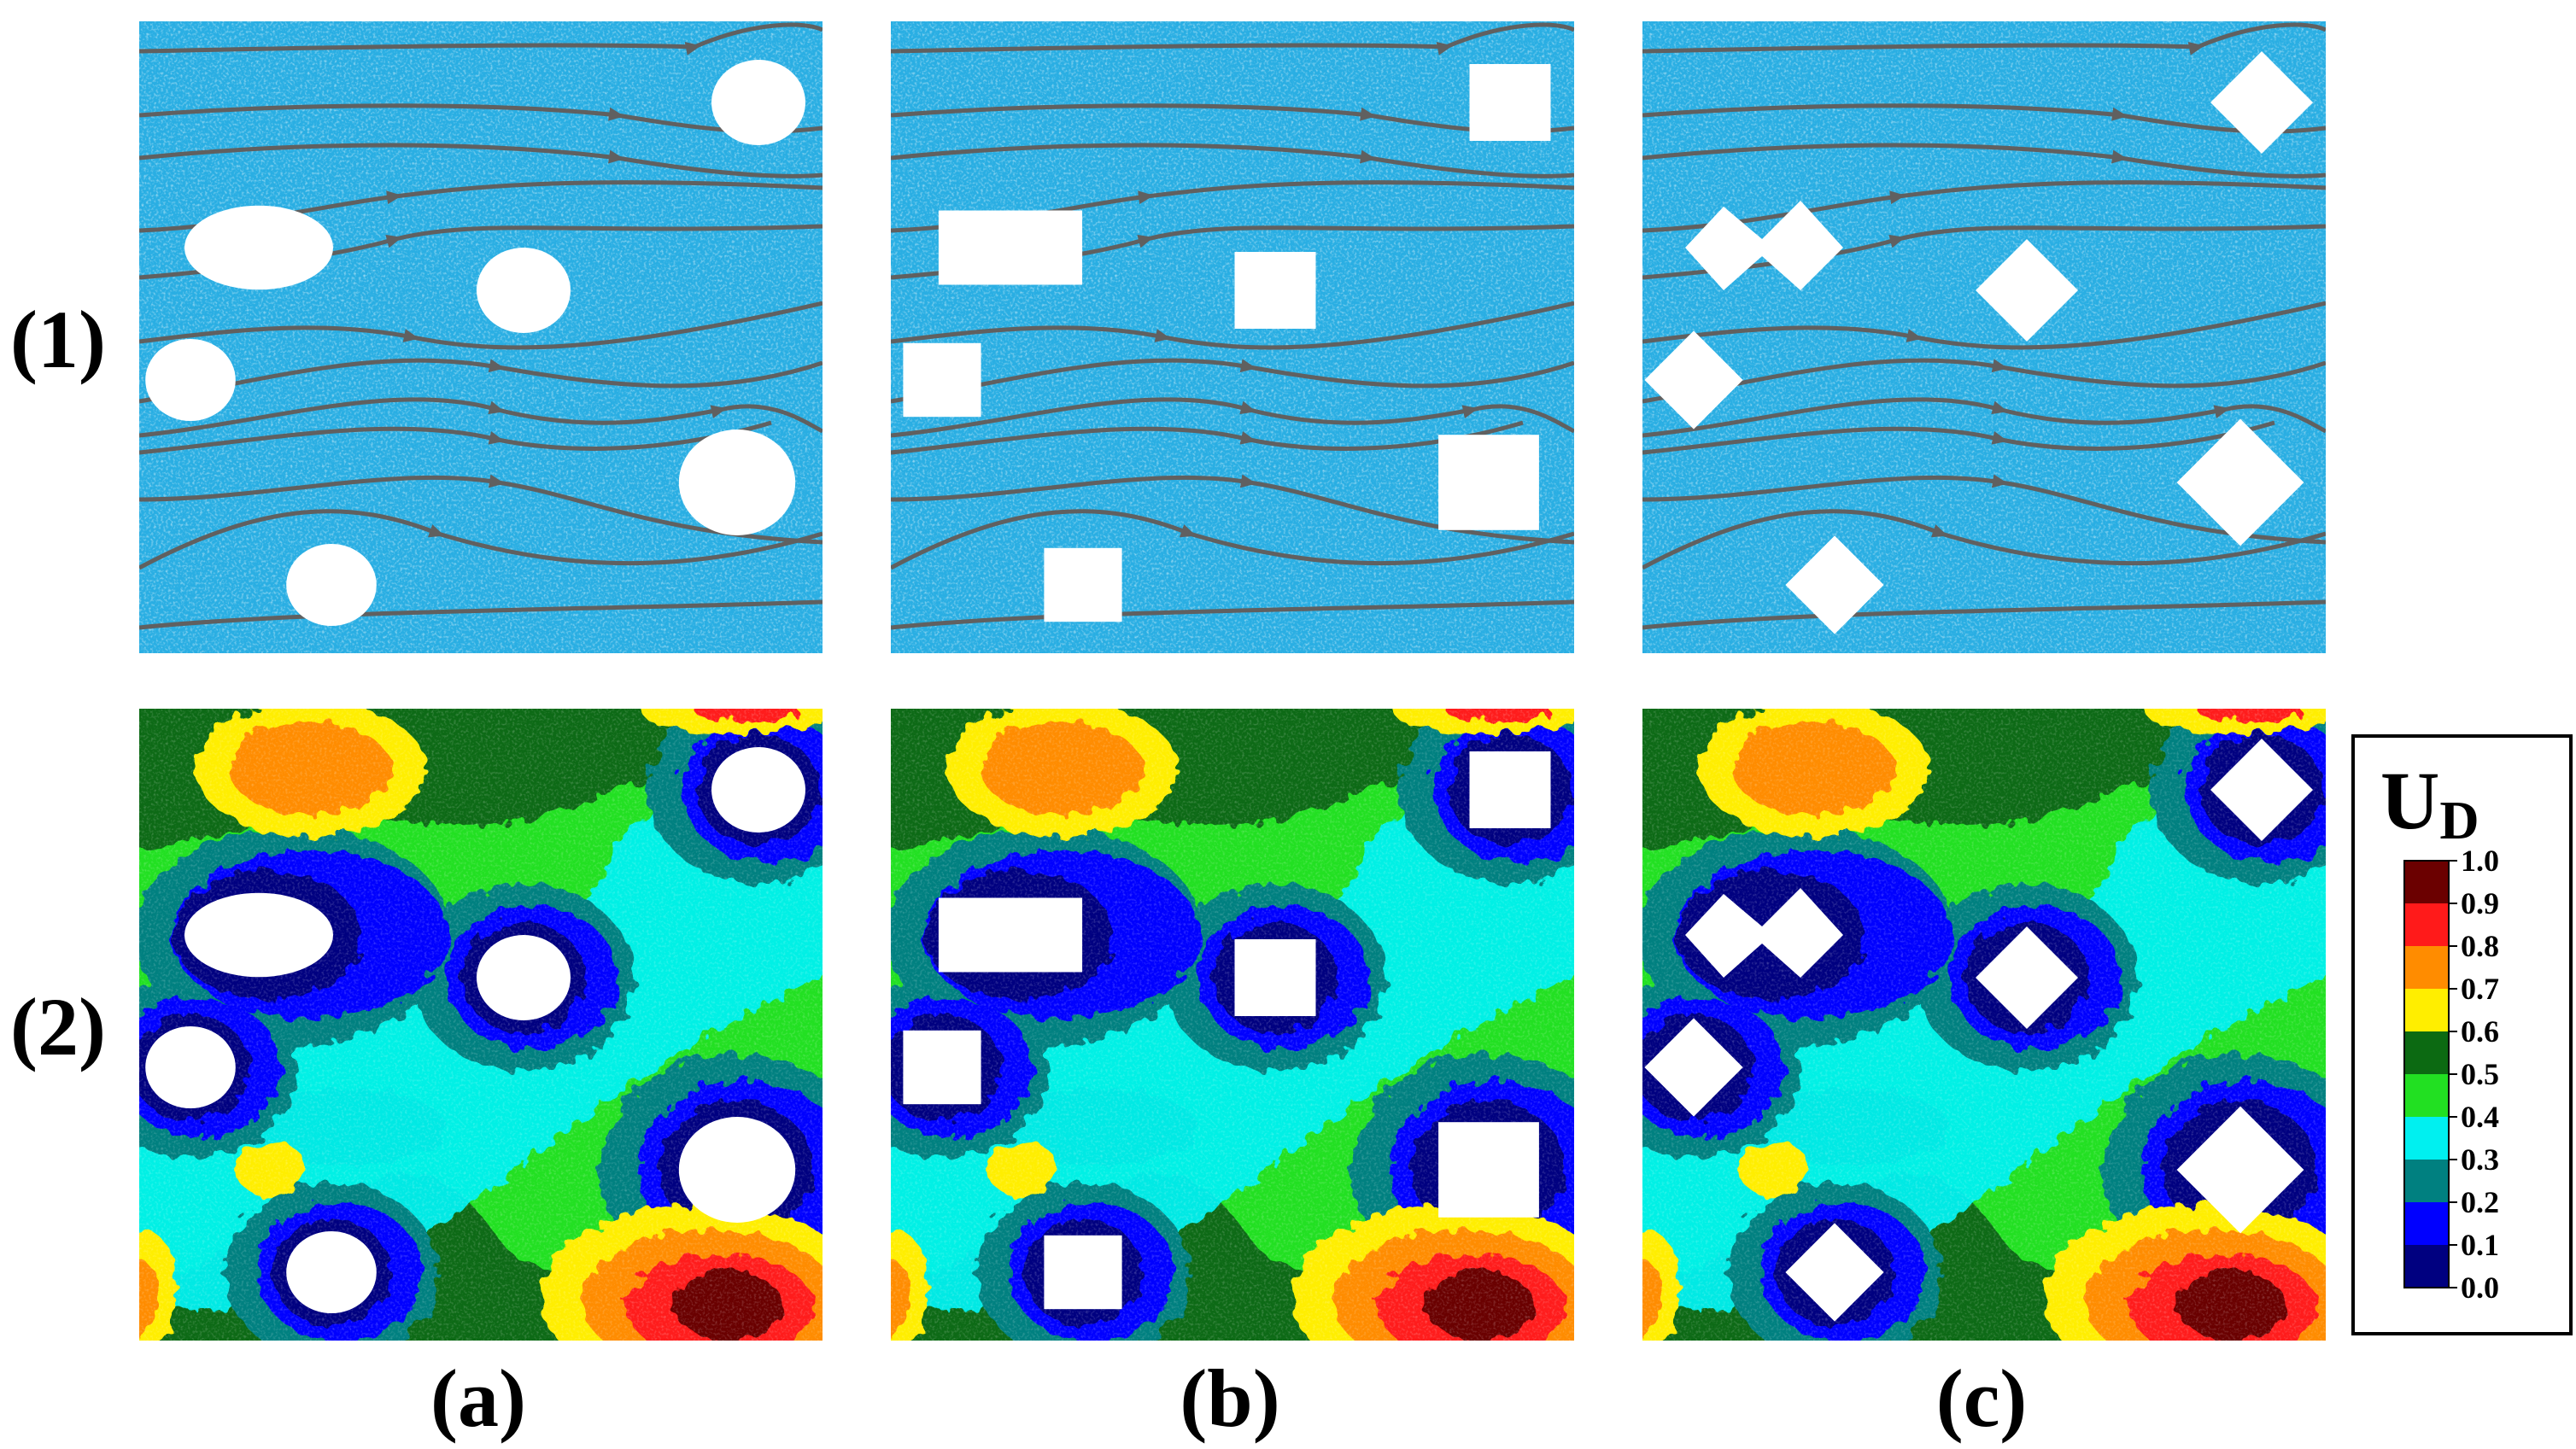 This screenshot has width=2576, height=1449. What do you see at coordinates (2480, 1117) in the screenshot?
I see `colorbar-tick-label: 0.4` at bounding box center [2480, 1117].